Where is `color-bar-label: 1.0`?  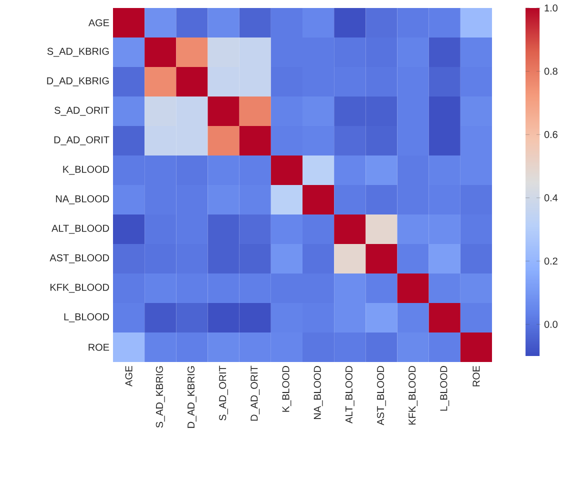 color-bar-label: 1.0 is located at coordinates (551, 8).